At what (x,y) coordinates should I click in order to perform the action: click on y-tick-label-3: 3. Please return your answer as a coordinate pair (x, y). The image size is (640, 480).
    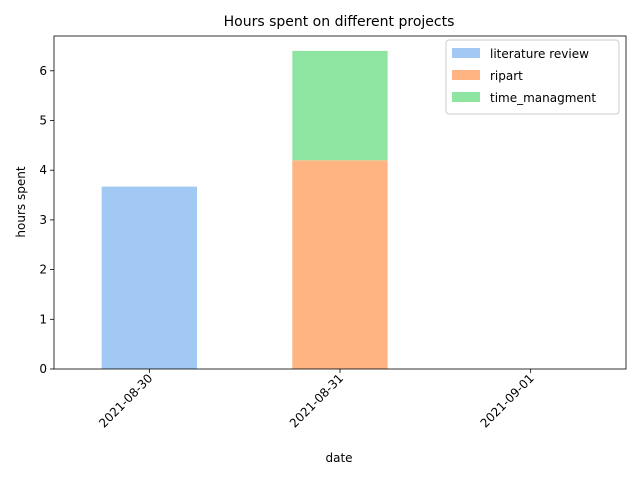
    Looking at the image, I should click on (43, 220).